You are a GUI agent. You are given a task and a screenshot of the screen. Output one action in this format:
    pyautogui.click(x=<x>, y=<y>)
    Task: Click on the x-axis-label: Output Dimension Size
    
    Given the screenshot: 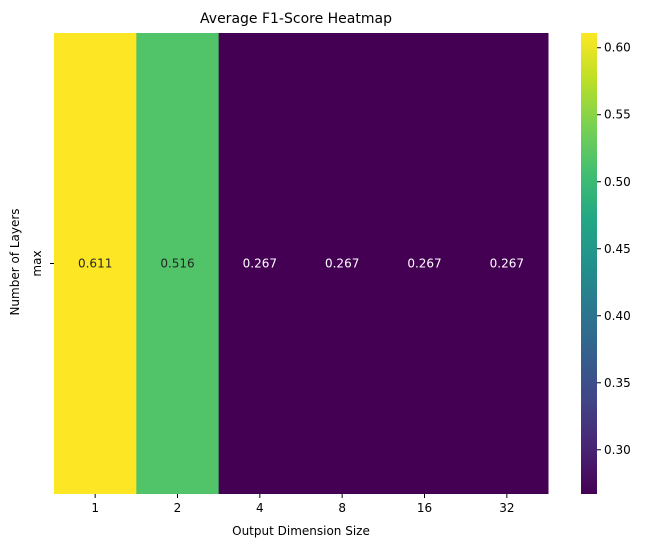 What is the action you would take?
    pyautogui.click(x=301, y=531)
    